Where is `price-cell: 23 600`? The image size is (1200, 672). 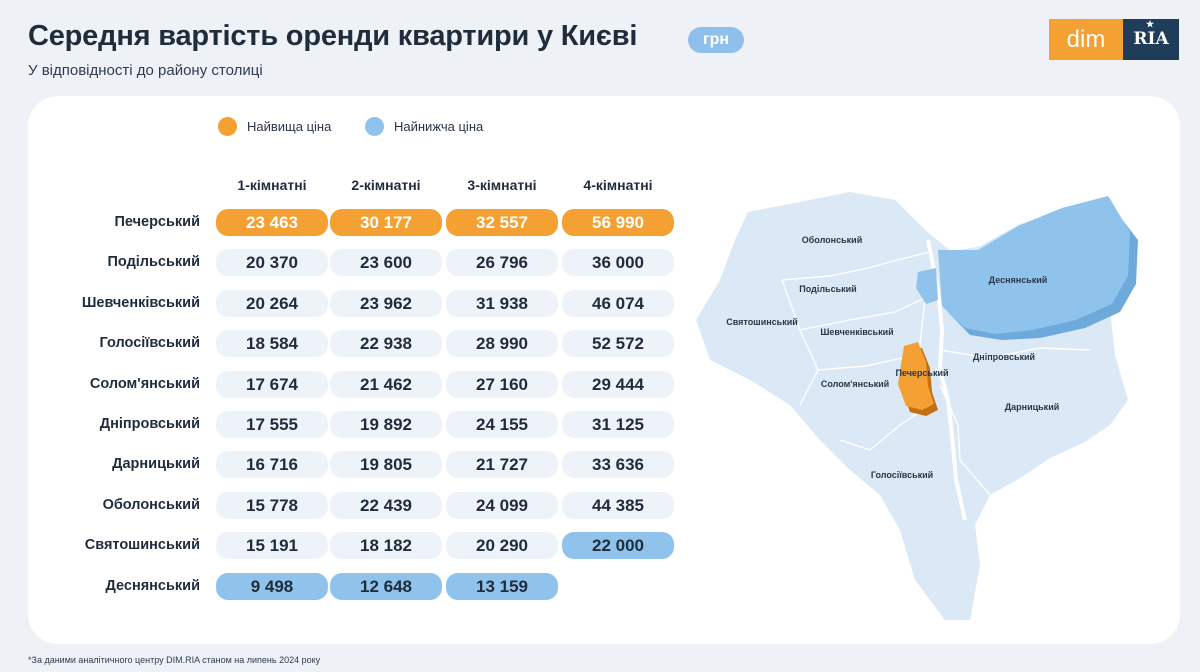 price-cell: 23 600 is located at coordinates (386, 263).